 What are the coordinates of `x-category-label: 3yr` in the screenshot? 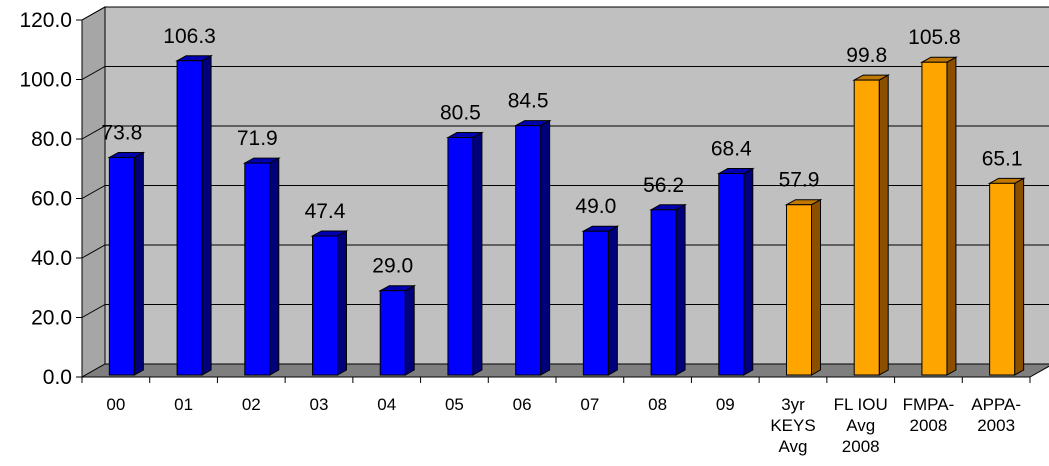 It's located at (793, 404).